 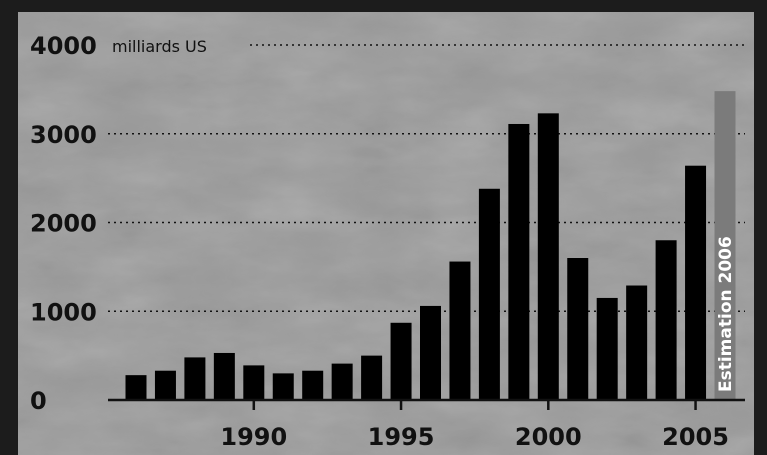 I want to click on bar-1991, so click(x=283, y=386).